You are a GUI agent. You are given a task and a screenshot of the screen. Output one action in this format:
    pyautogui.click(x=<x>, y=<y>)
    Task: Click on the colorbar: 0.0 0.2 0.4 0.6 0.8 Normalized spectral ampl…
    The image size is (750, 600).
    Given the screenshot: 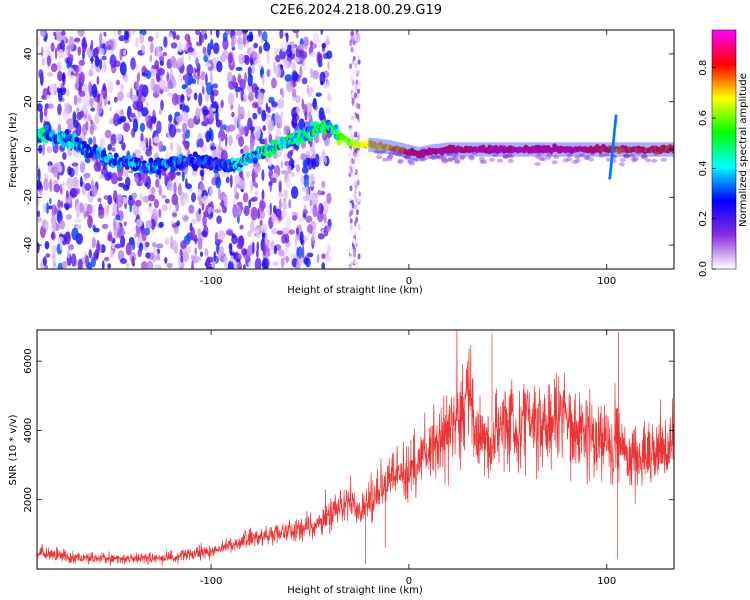 What is the action you would take?
    pyautogui.click(x=723, y=153)
    